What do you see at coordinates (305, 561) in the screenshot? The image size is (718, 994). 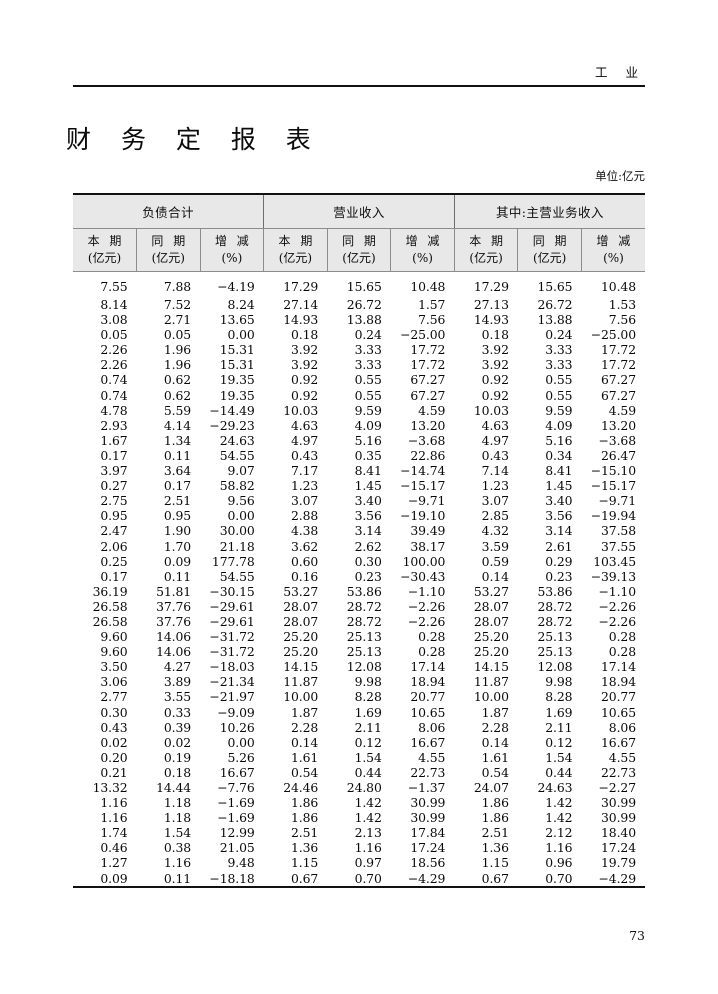 I see `table-cell: 0.60` at bounding box center [305, 561].